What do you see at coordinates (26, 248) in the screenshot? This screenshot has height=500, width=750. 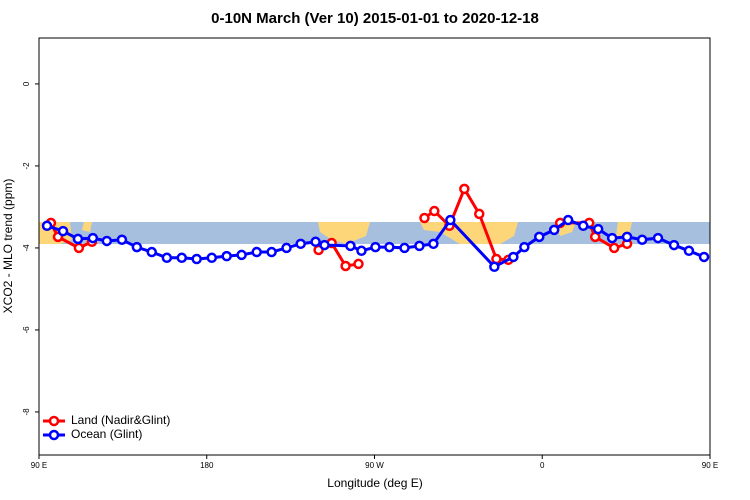 I see `y-tick-label: -4` at bounding box center [26, 248].